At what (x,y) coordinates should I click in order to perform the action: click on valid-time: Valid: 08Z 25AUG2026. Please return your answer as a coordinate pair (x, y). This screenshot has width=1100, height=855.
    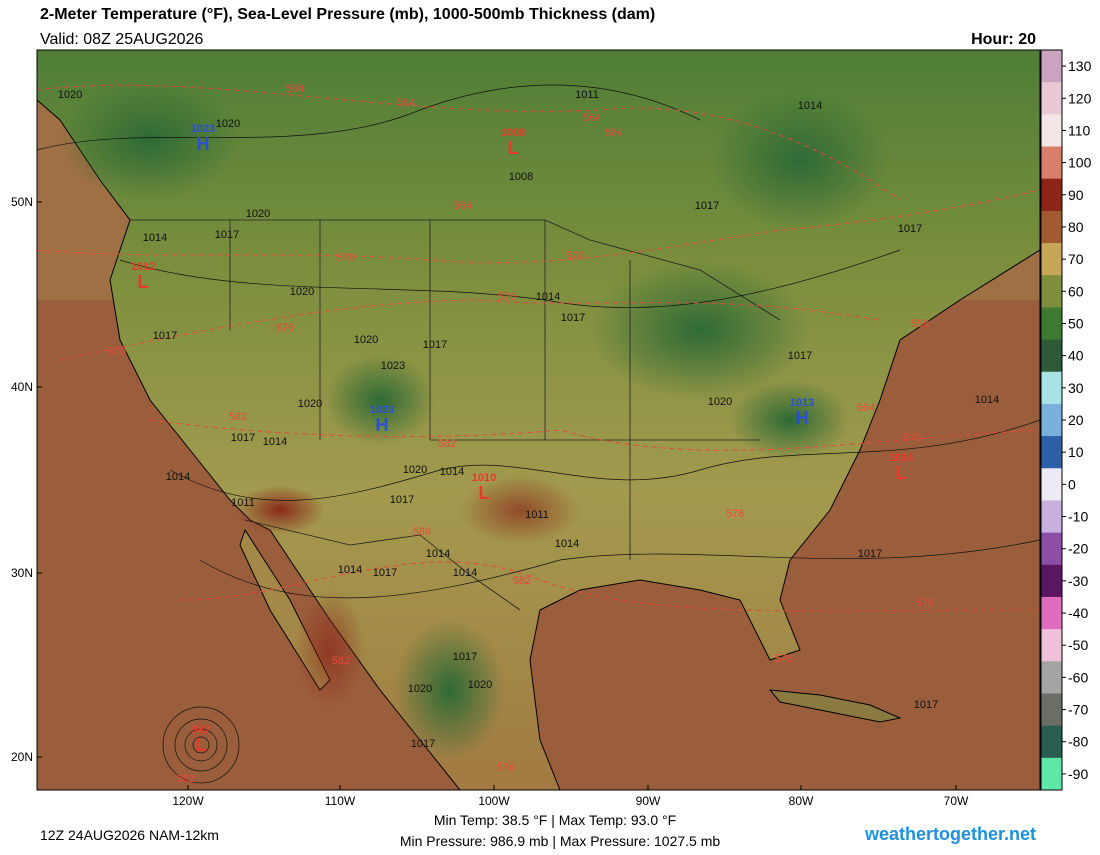
    Looking at the image, I should click on (121, 39).